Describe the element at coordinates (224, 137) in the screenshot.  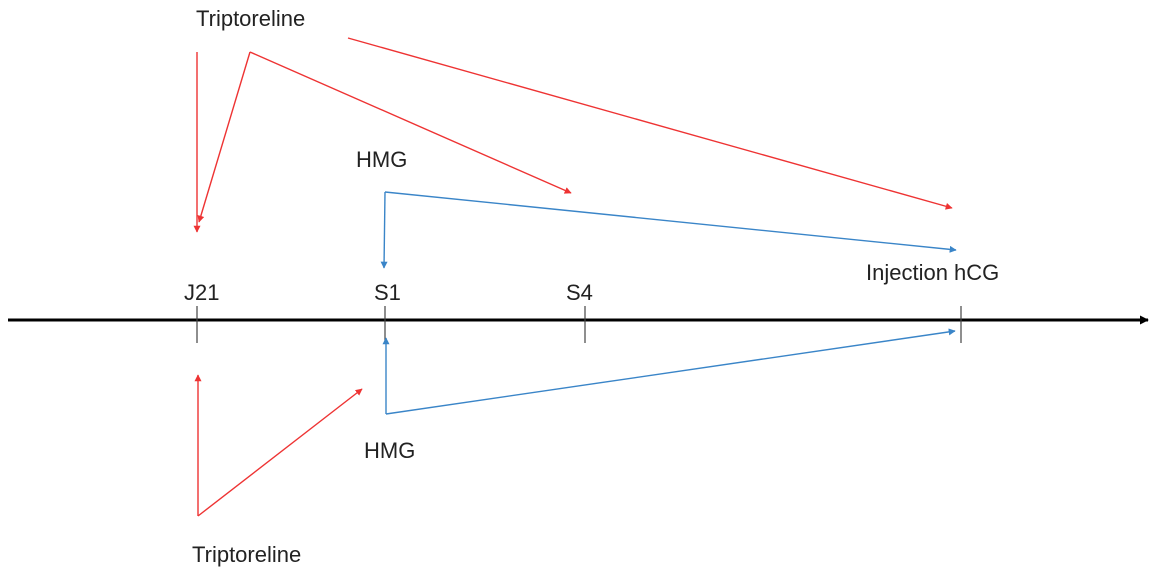
I see `triptoreline-top-arrow-to-j21-diagonal` at that location.